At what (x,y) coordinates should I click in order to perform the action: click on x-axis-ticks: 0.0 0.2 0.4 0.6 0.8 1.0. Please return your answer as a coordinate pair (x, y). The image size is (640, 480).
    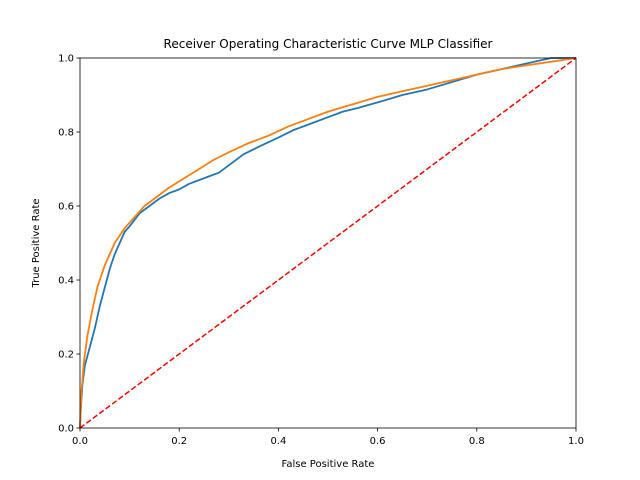
    Looking at the image, I should click on (328, 437).